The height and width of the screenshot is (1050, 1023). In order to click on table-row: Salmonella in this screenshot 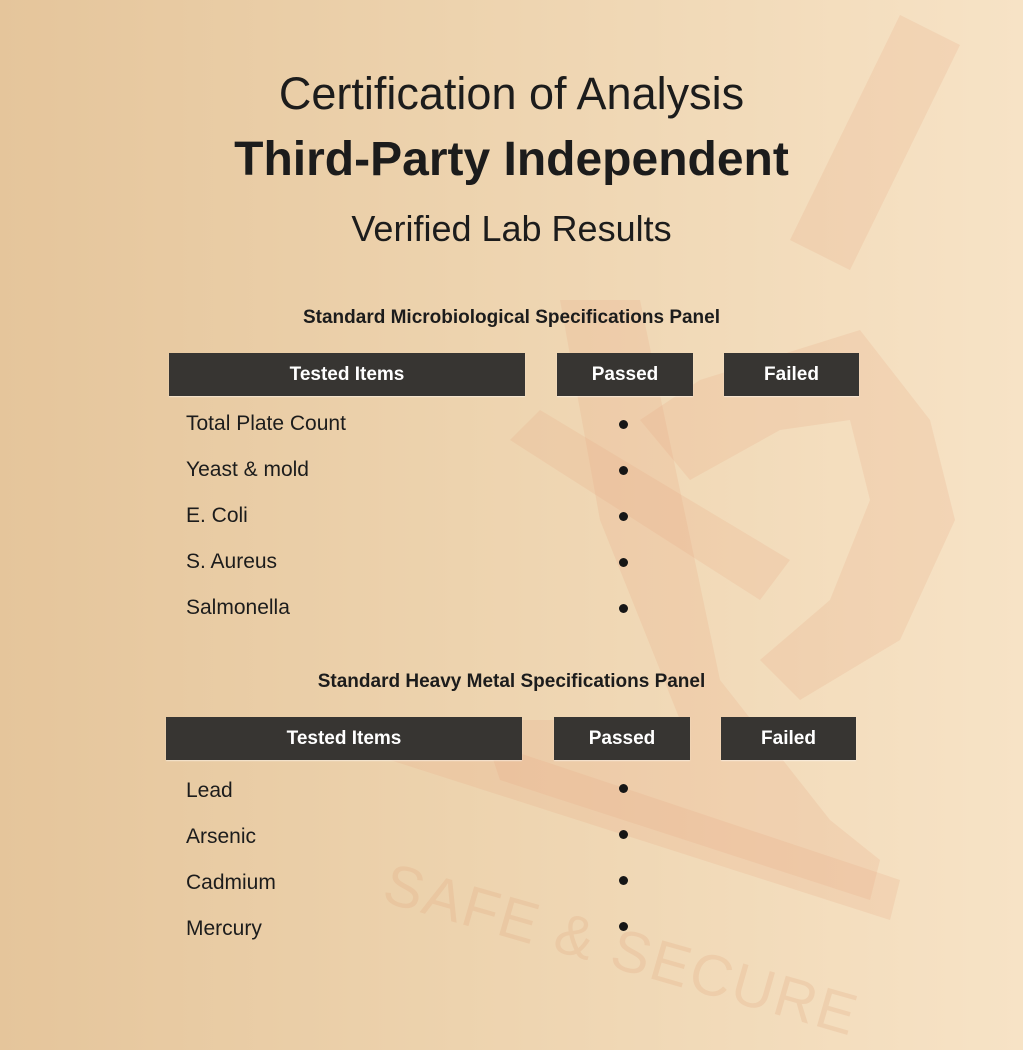, I will do `click(238, 607)`.